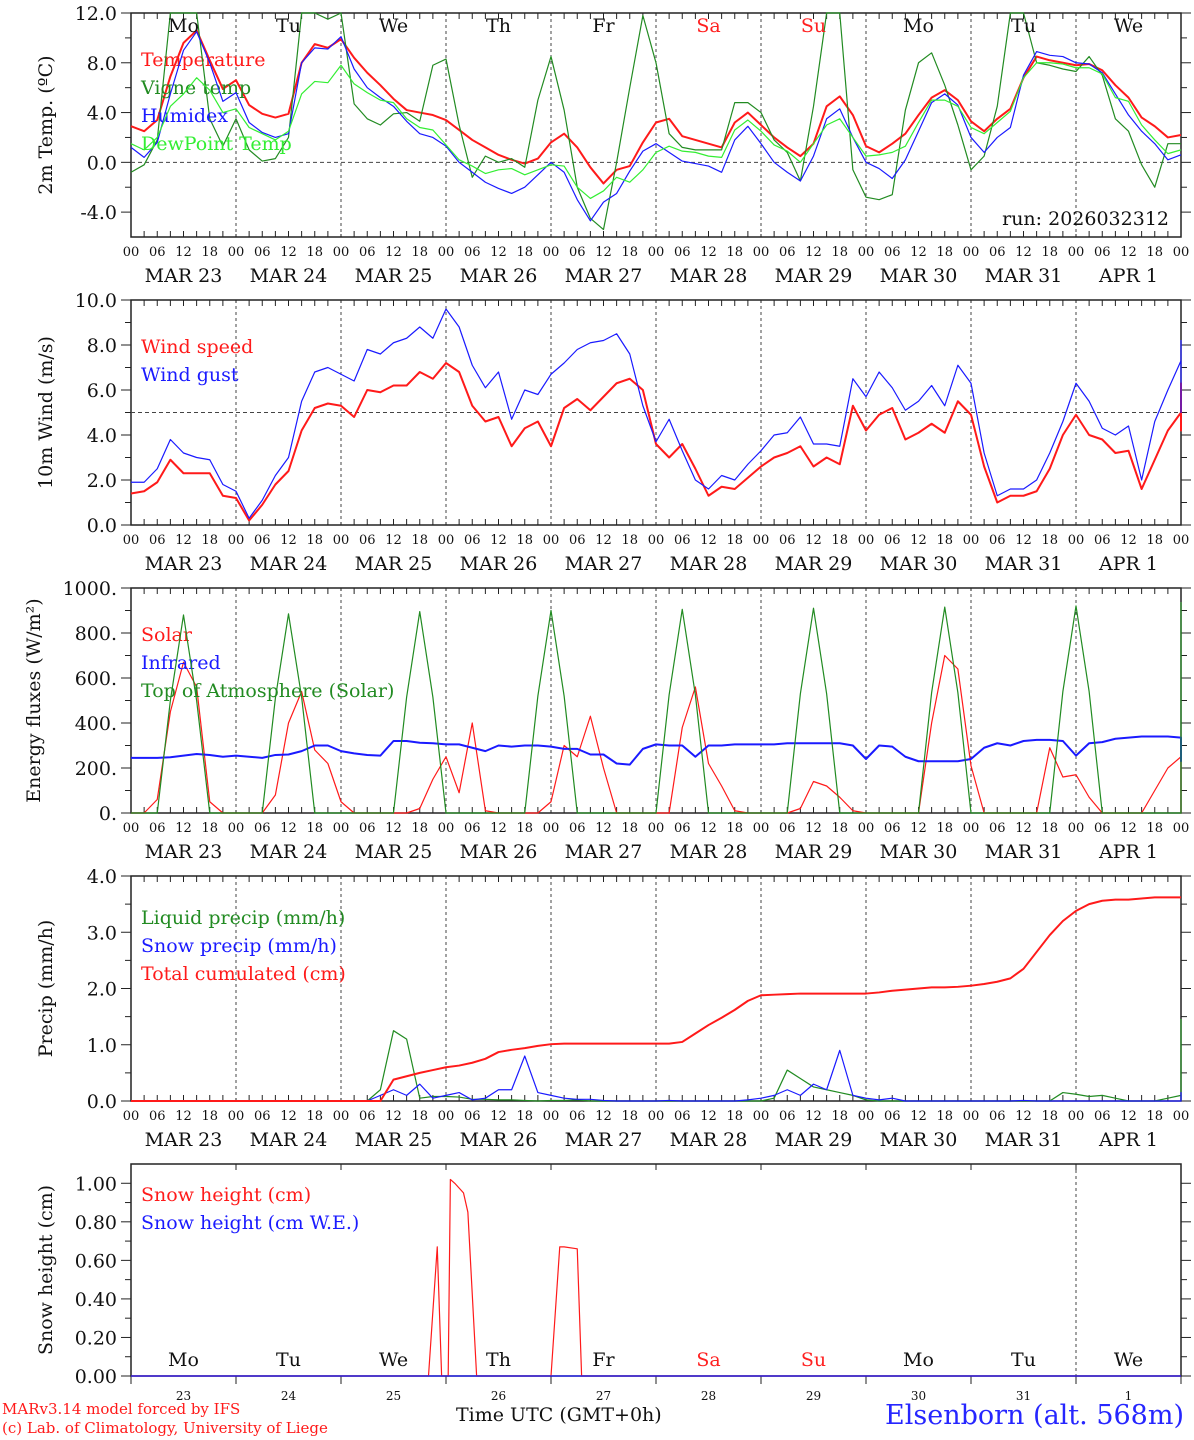 This screenshot has height=1440, width=1194. What do you see at coordinates (813, 1360) in the screenshot?
I see `weekday-label: Su` at bounding box center [813, 1360].